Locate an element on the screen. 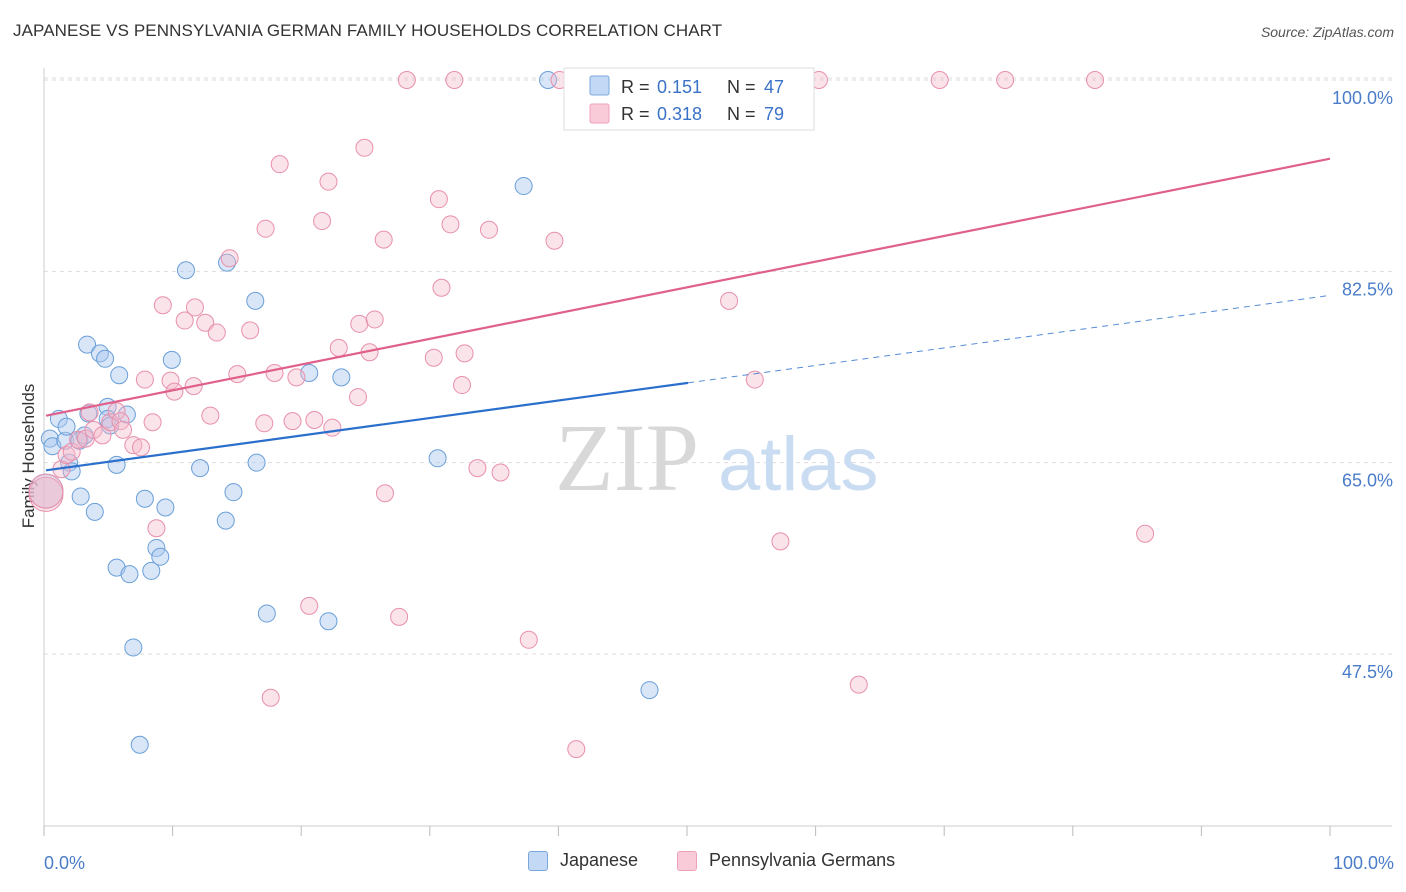 Image resolution: width=1406 pixels, height=892 pixels. japanese-swatch is located at coordinates (538, 860).